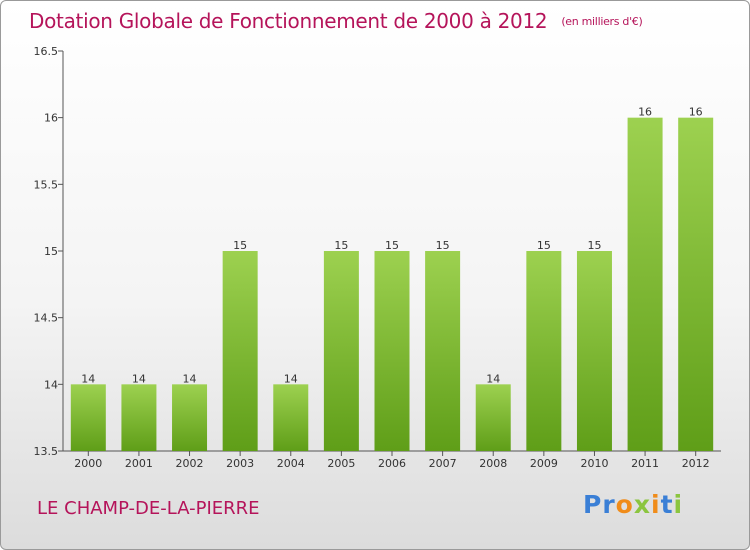 This screenshot has width=750, height=550. What do you see at coordinates (46, 51) in the screenshot?
I see `y-tick-label: 16.5` at bounding box center [46, 51].